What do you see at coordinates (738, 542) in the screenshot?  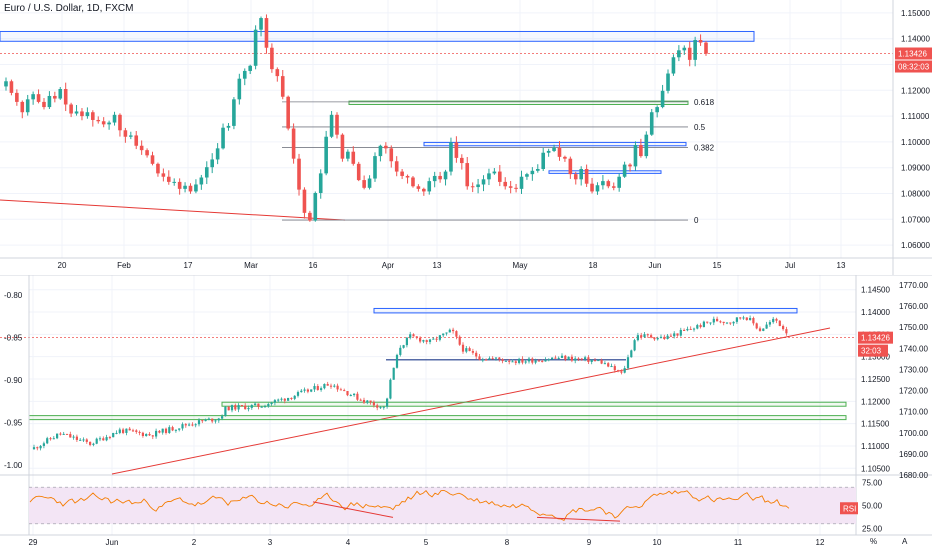 I see `x-tick-label: 11` at bounding box center [738, 542].